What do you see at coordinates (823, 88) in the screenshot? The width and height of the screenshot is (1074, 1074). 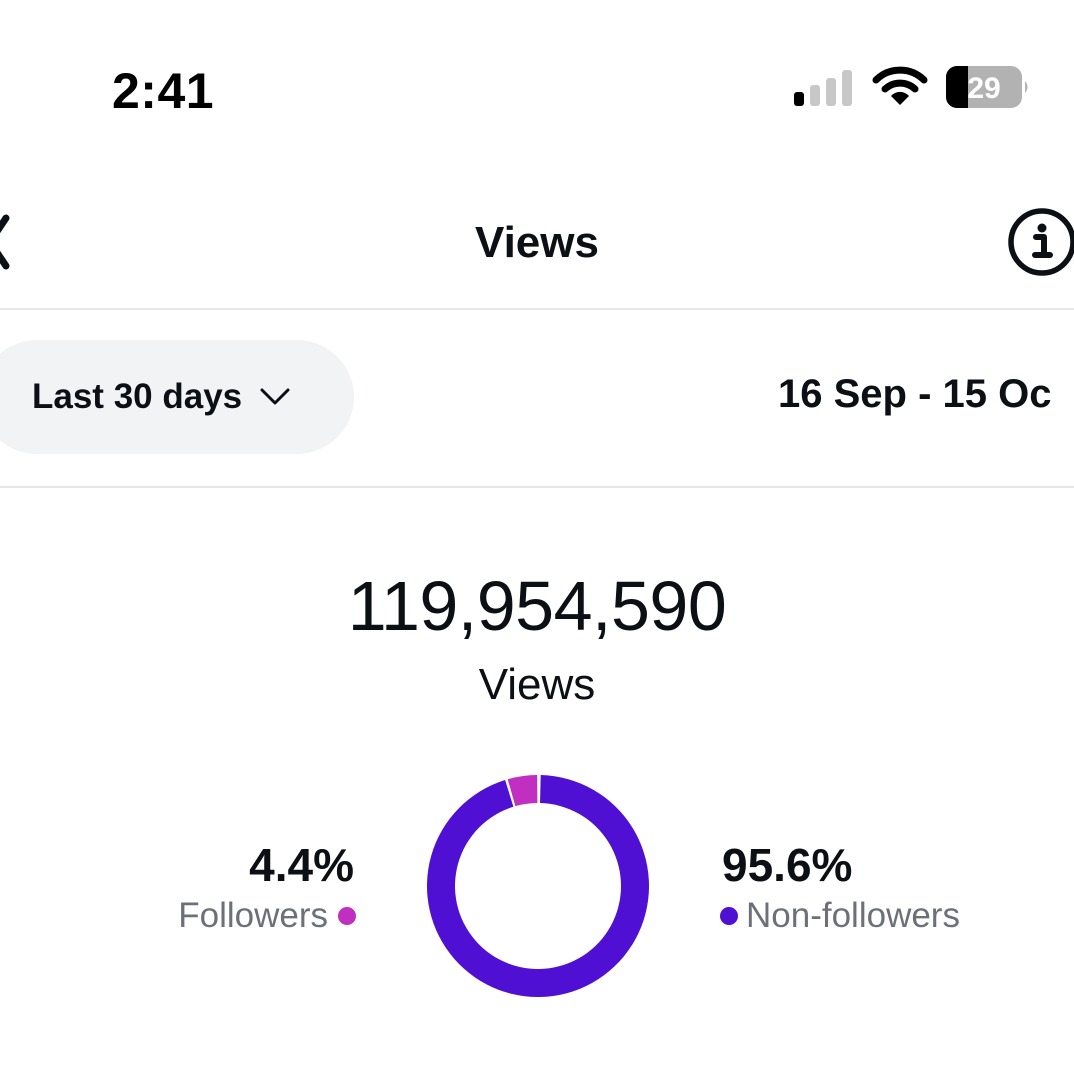 I see `cellular-signal-icon` at bounding box center [823, 88].